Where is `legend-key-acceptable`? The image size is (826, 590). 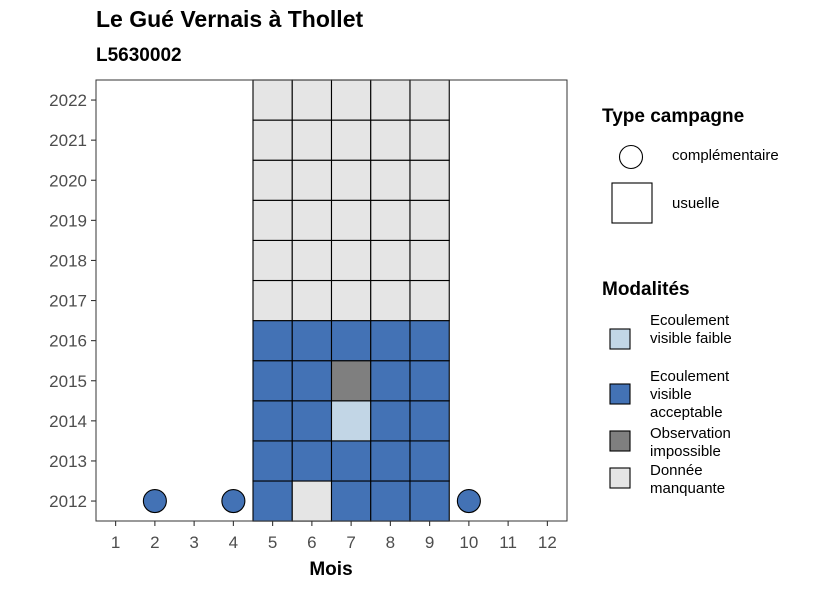
legend-key-acceptable is located at coordinates (620, 394).